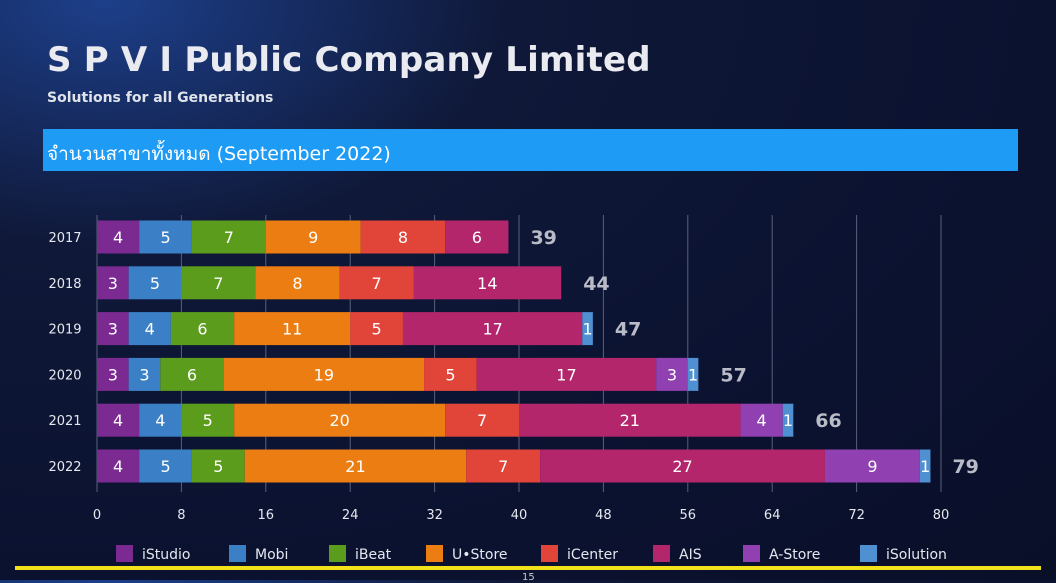 This screenshot has width=1056, height=583. What do you see at coordinates (794, 555) in the screenshot?
I see `legend-label: A-Store` at bounding box center [794, 555].